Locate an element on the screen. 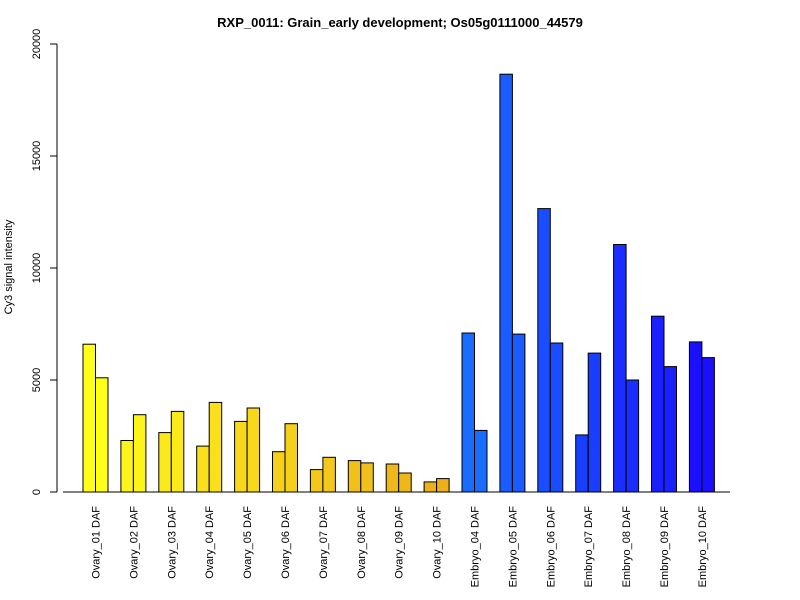 The height and width of the screenshot is (600, 800). x-tick-label: Ovary_05 DAF is located at coordinates (248, 542).